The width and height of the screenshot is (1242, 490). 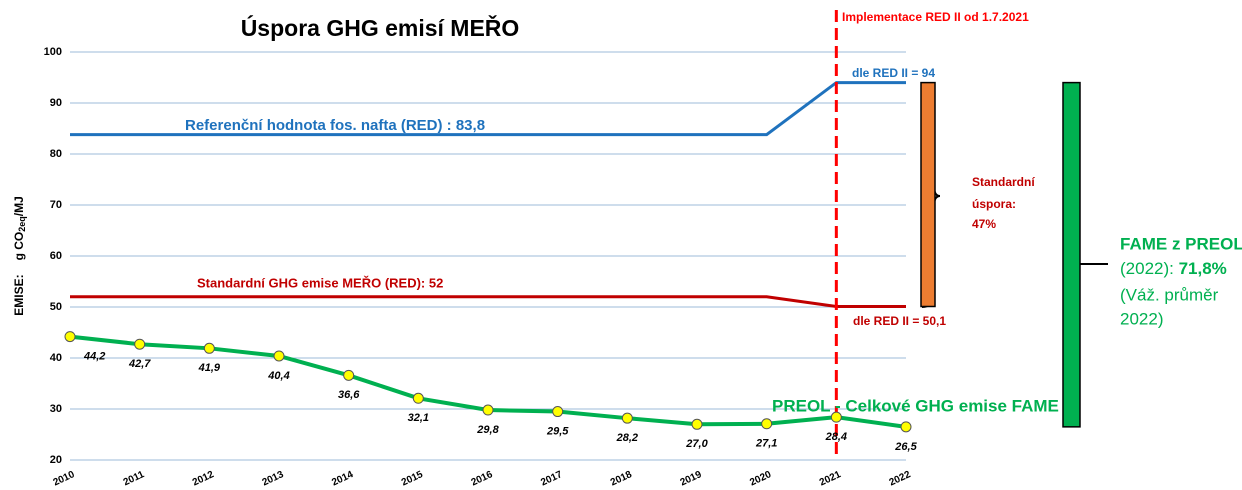 I want to click on x-tick-label: 2014, so click(x=342, y=479).